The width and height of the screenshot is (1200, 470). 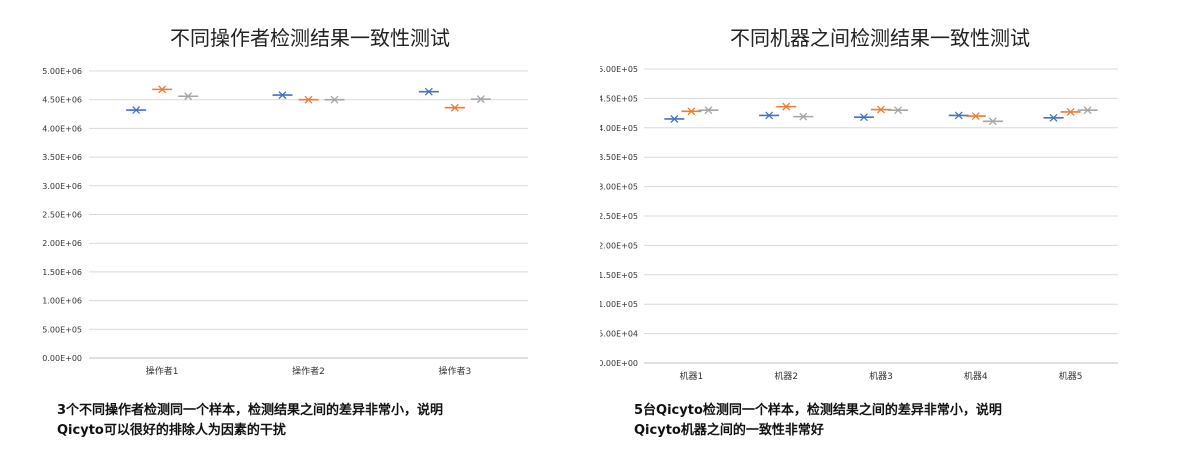 I want to click on x-tick-label: 操作者1, so click(x=162, y=371).